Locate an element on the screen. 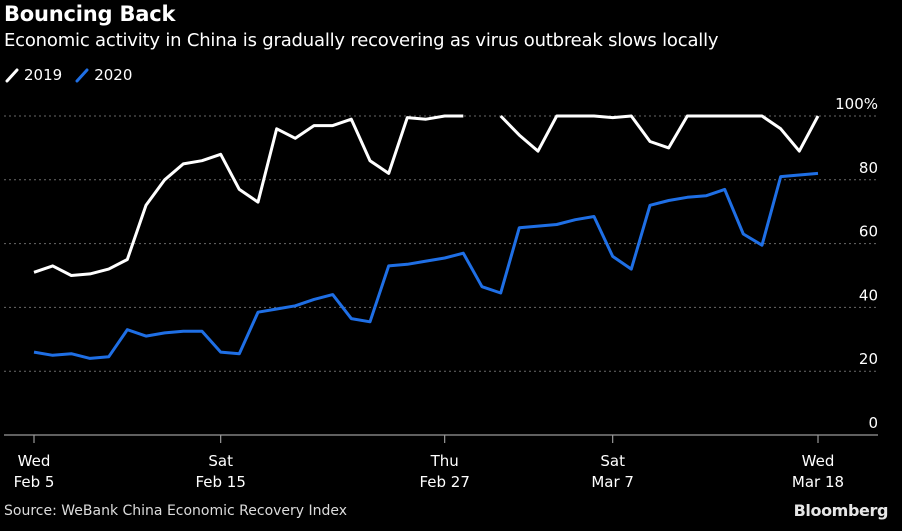 This screenshot has height=531, width=902. legend-swatch-2019 is located at coordinates (12, 75).